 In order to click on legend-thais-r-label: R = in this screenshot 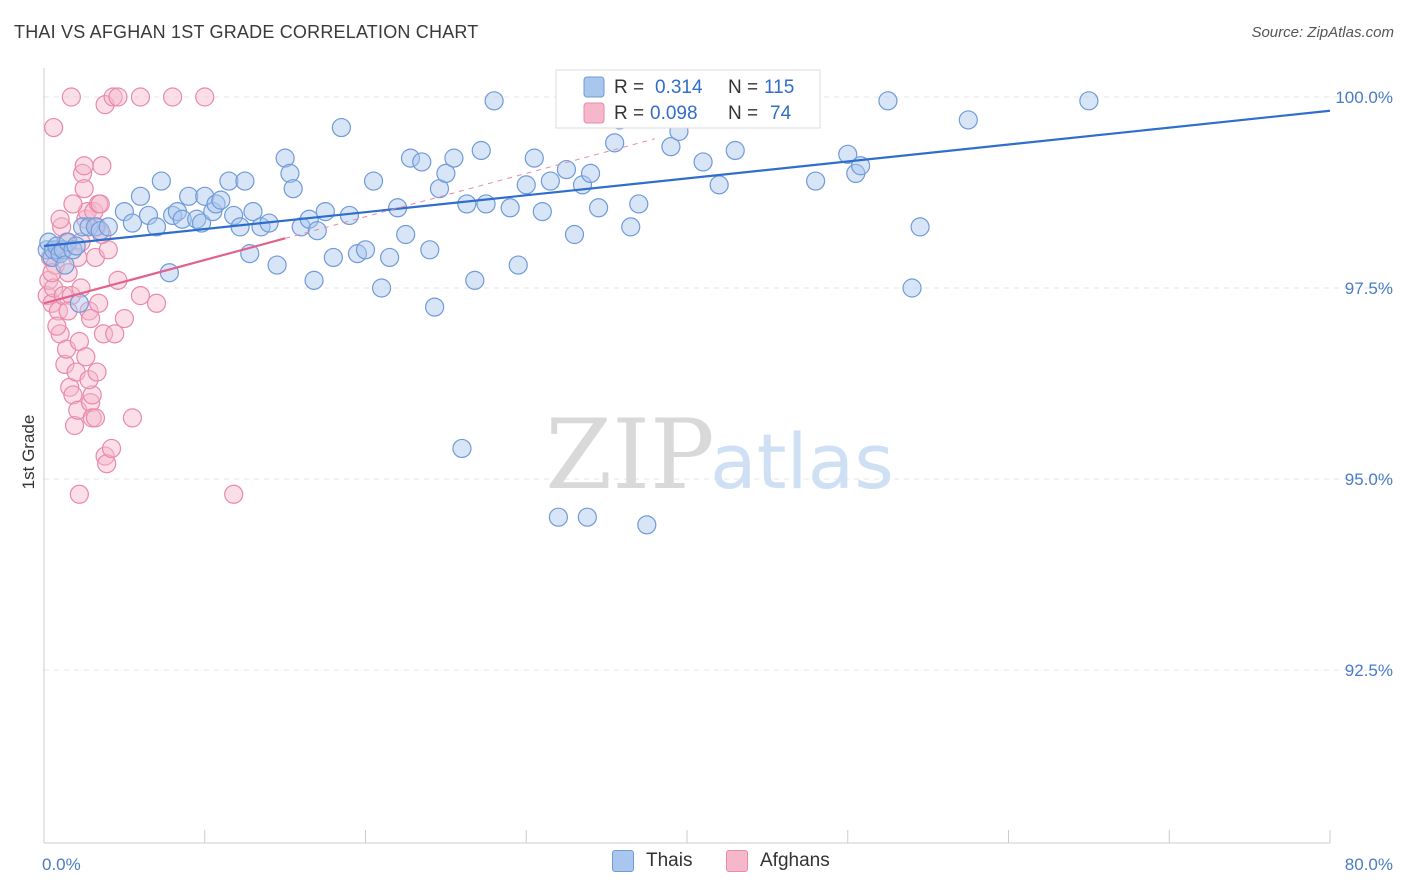, I will do `click(629, 87)`.